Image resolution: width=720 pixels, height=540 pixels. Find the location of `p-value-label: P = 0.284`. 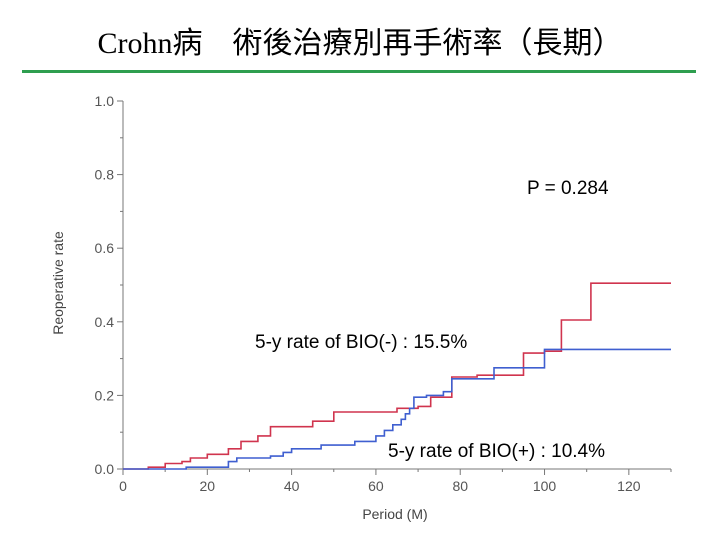

p-value-label: P = 0.284 is located at coordinates (568, 188).